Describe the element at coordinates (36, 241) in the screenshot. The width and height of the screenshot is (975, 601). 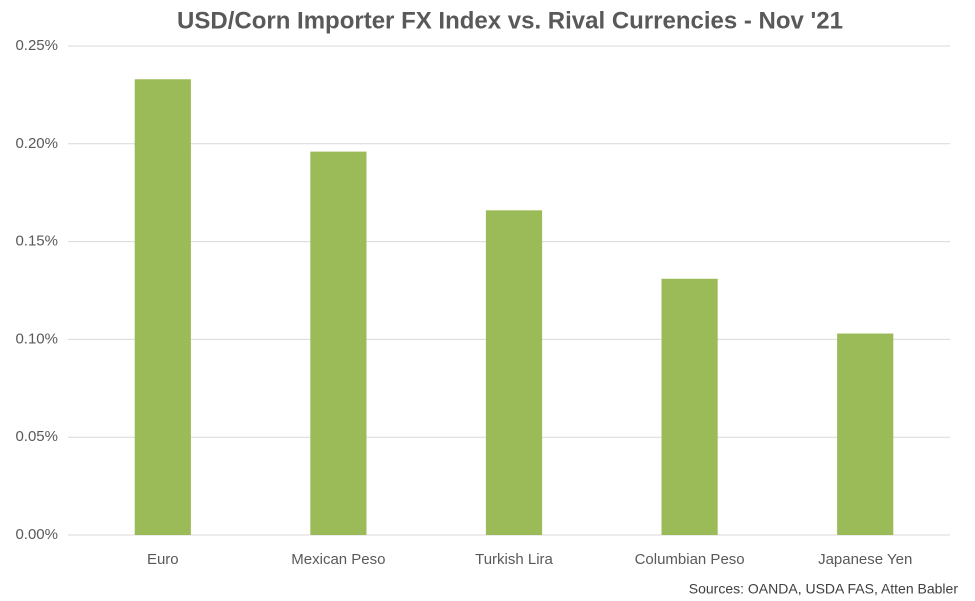
I see `y-tick-label: 0.15%` at that location.